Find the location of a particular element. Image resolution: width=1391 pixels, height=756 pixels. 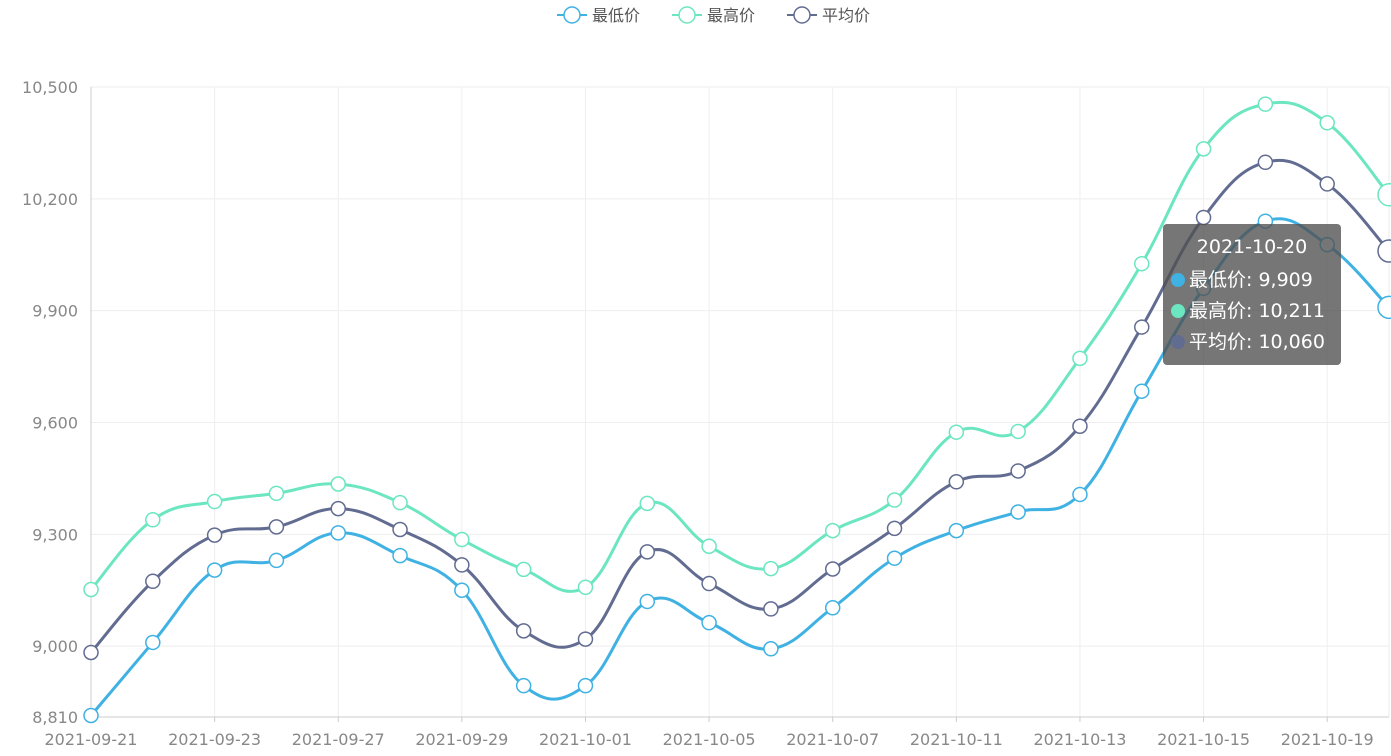

x-tick-label: 2021-09-23 is located at coordinates (214, 739).